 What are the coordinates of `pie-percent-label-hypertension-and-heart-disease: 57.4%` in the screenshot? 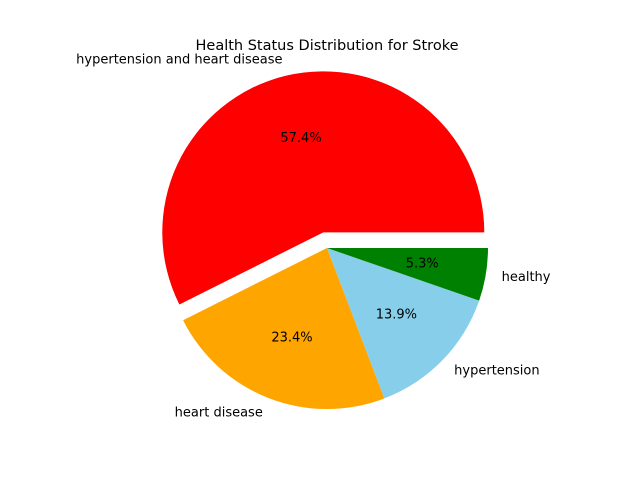 It's located at (300, 138).